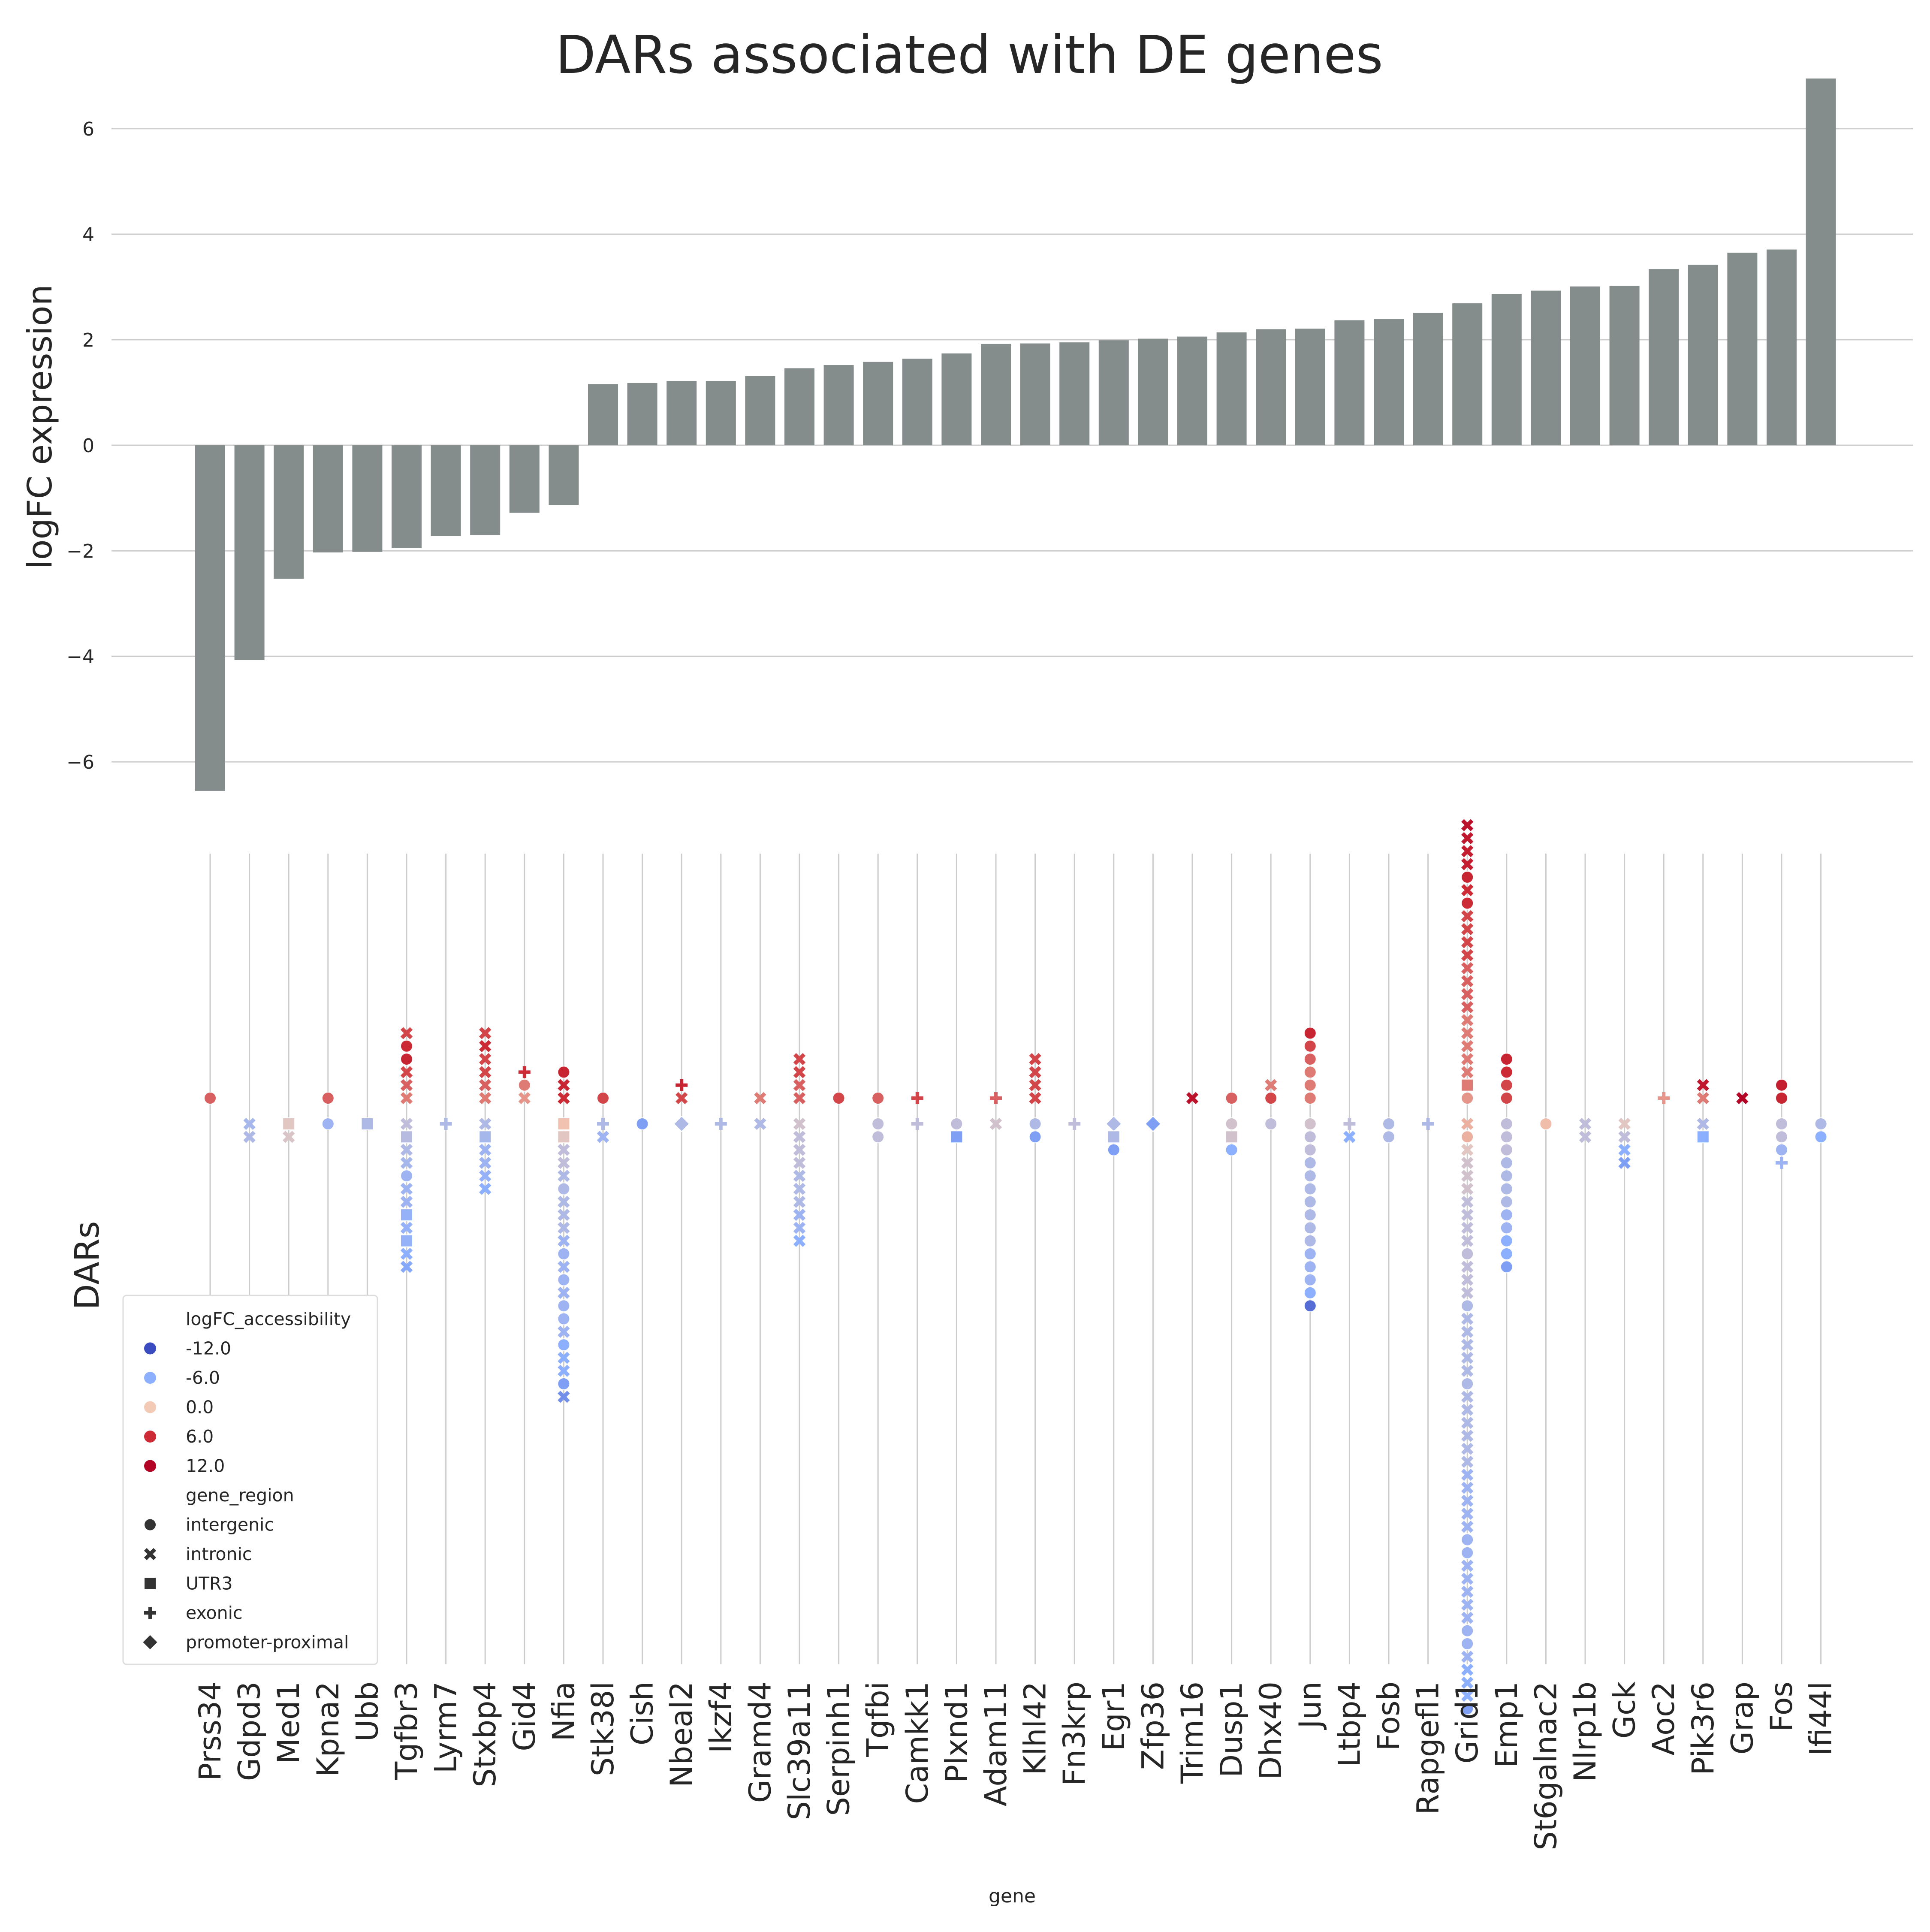 The height and width of the screenshot is (1932, 1930). What do you see at coordinates (1153, 392) in the screenshot?
I see `bar-Zfp36` at bounding box center [1153, 392].